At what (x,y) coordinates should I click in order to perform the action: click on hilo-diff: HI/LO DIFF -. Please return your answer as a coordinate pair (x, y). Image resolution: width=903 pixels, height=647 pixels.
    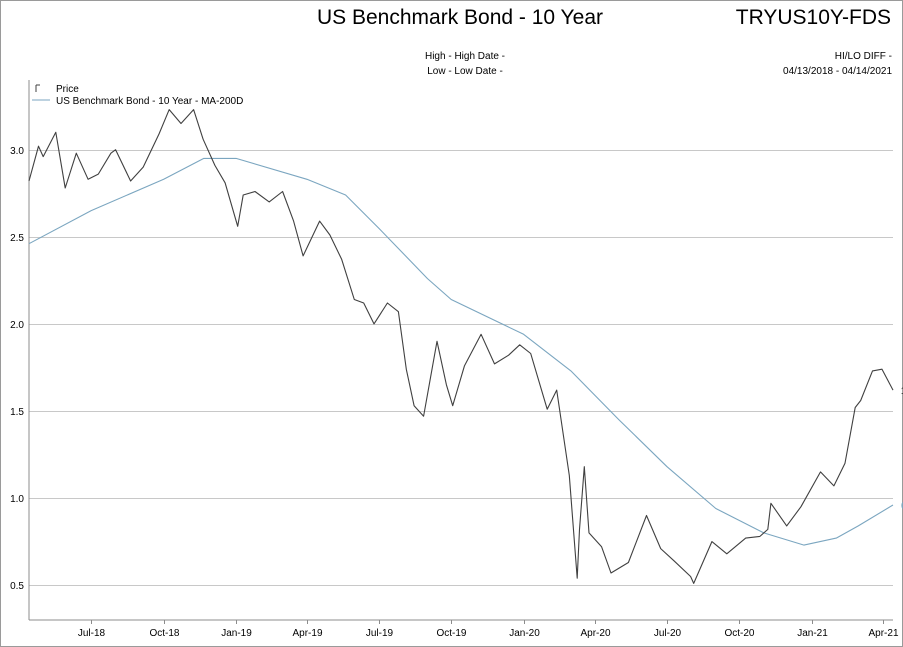
    Looking at the image, I should click on (863, 56).